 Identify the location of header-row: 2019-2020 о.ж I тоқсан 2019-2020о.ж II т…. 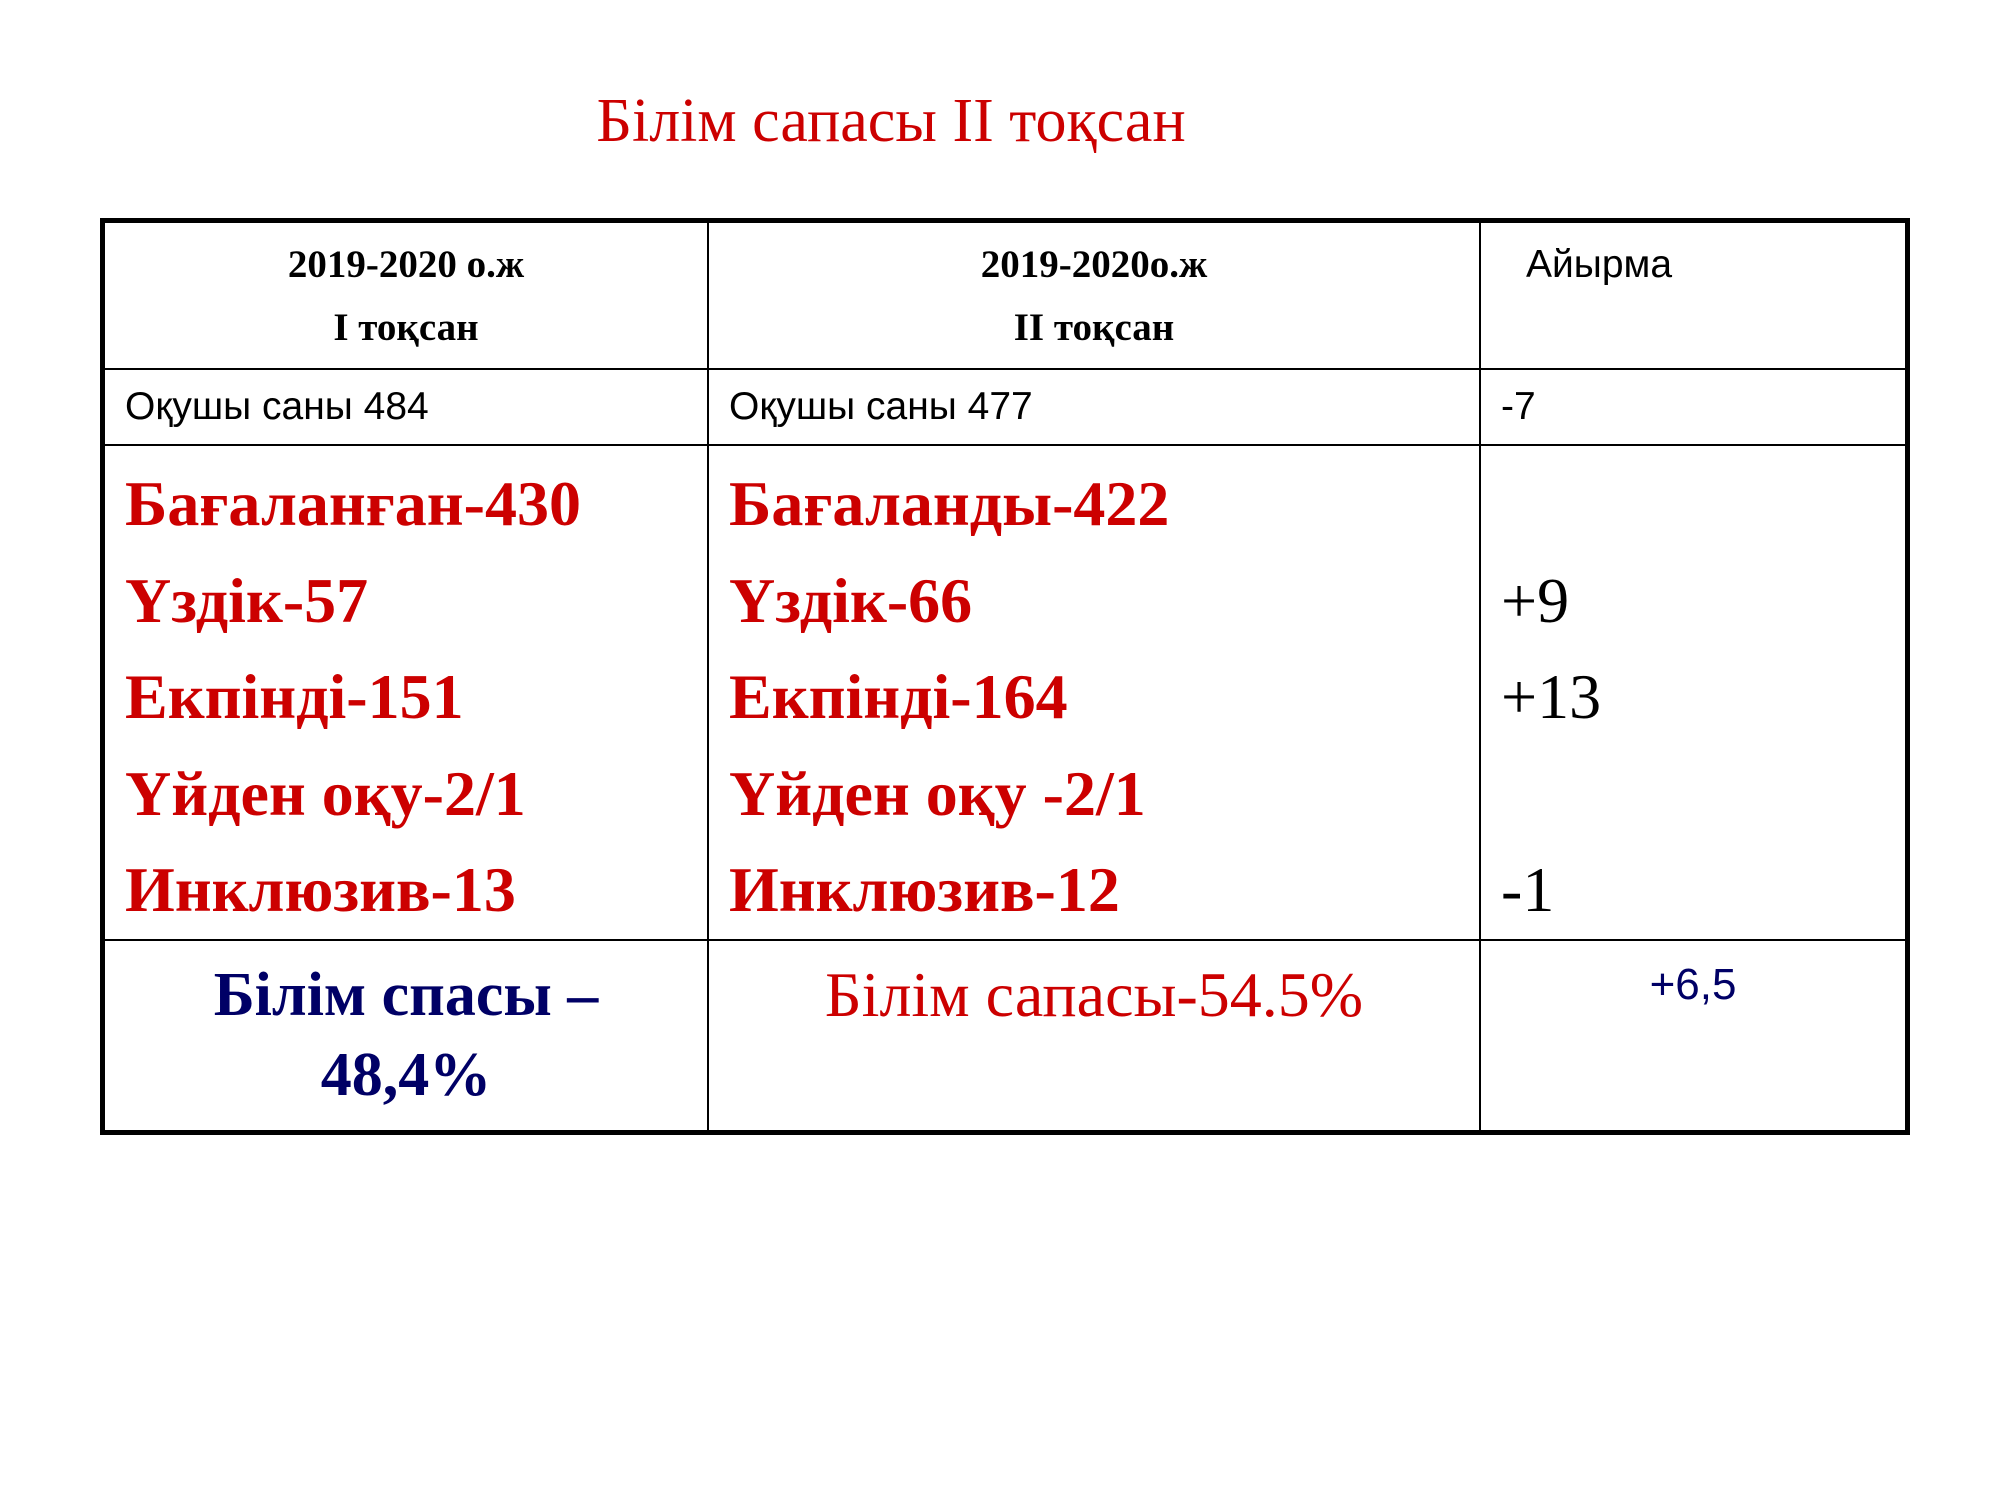
(1005, 294).